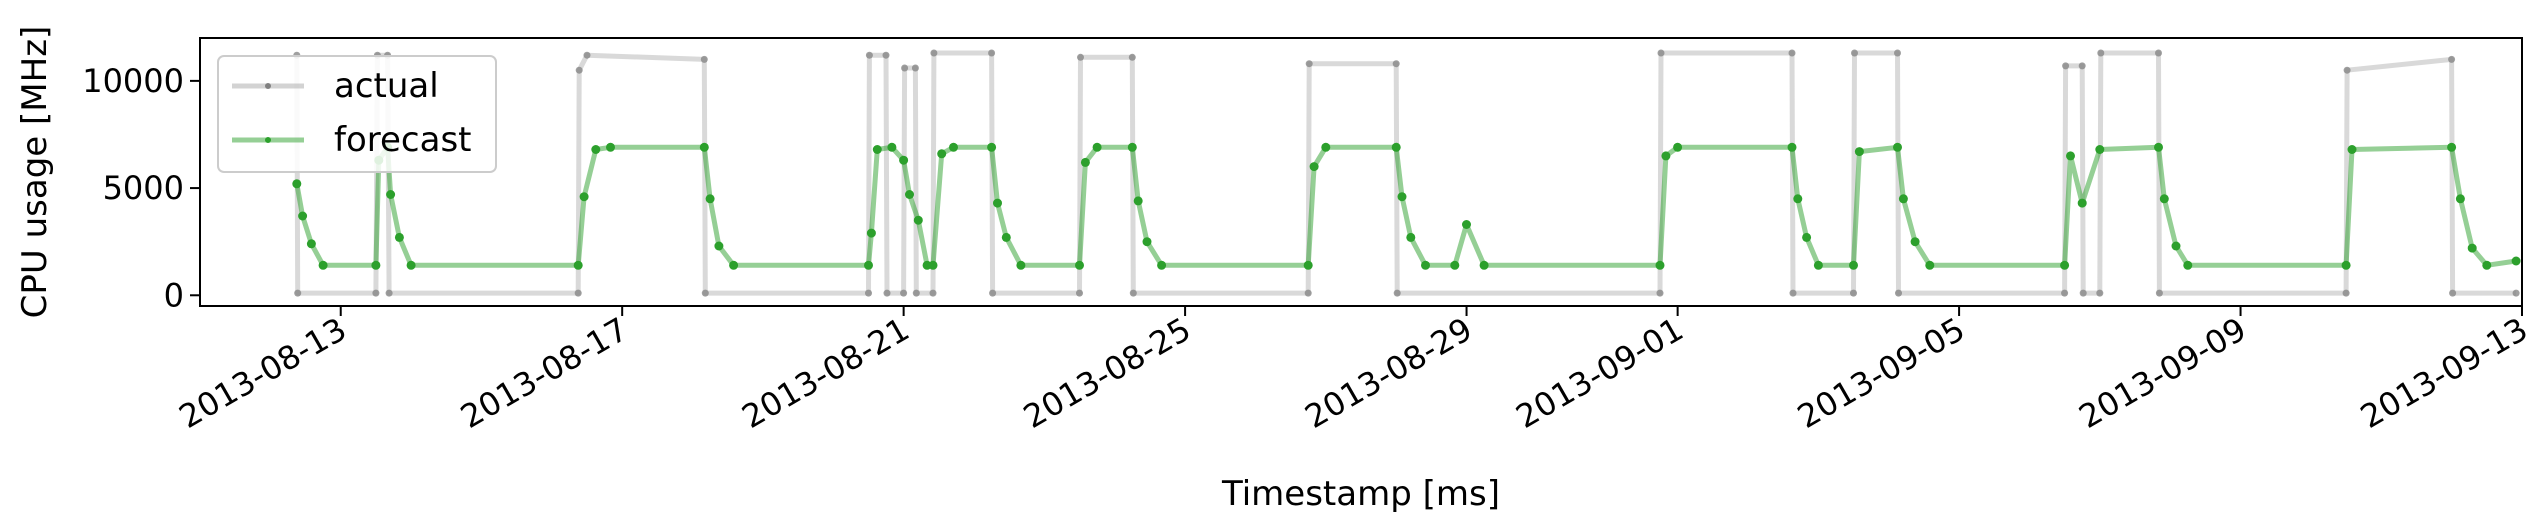  Describe the element at coordinates (143, 188) in the screenshot. I see `y-tick-label: 5000` at that location.